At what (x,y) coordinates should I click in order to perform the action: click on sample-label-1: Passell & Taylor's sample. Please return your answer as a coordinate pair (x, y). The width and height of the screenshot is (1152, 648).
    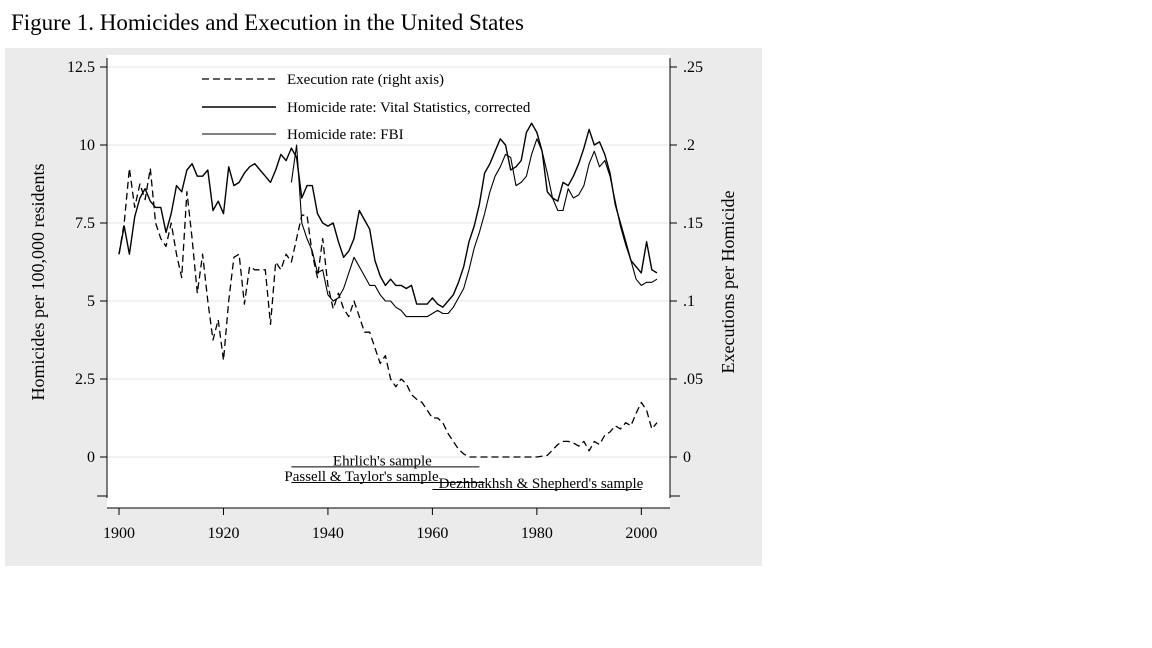
    Looking at the image, I should click on (361, 477).